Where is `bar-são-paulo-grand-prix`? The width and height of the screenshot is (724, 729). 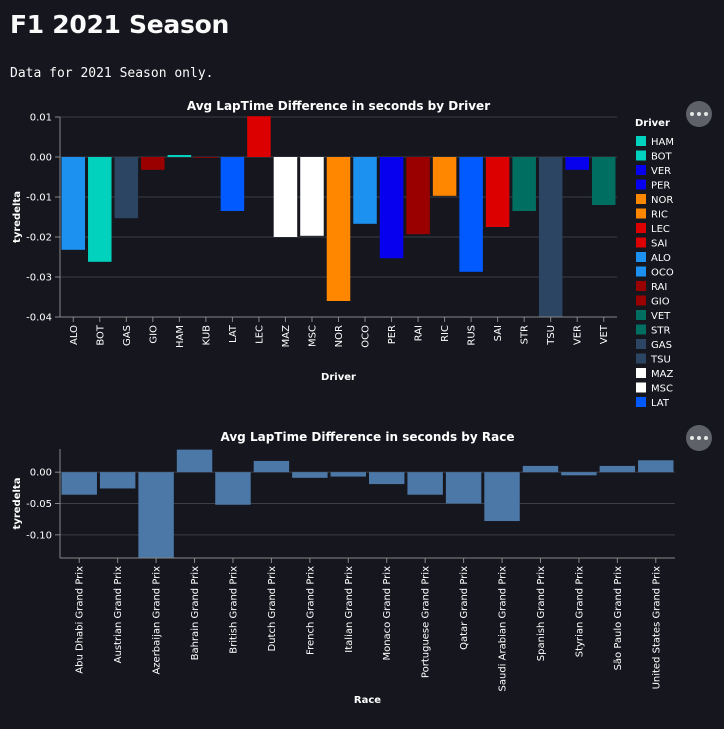 bar-são-paulo-grand-prix is located at coordinates (617, 469).